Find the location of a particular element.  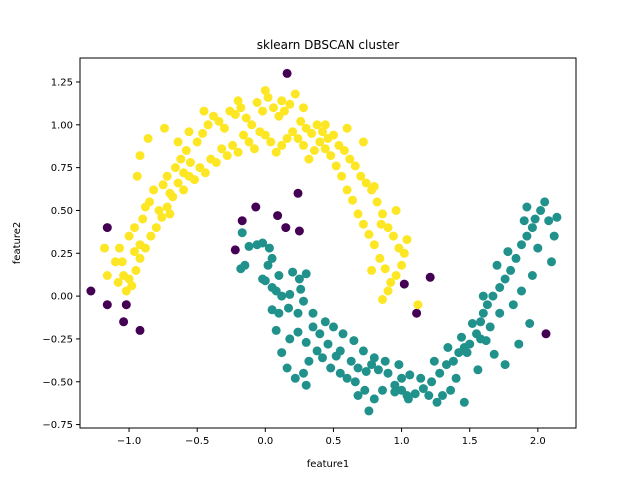

x-tick-label: 2.0 is located at coordinates (538, 441).